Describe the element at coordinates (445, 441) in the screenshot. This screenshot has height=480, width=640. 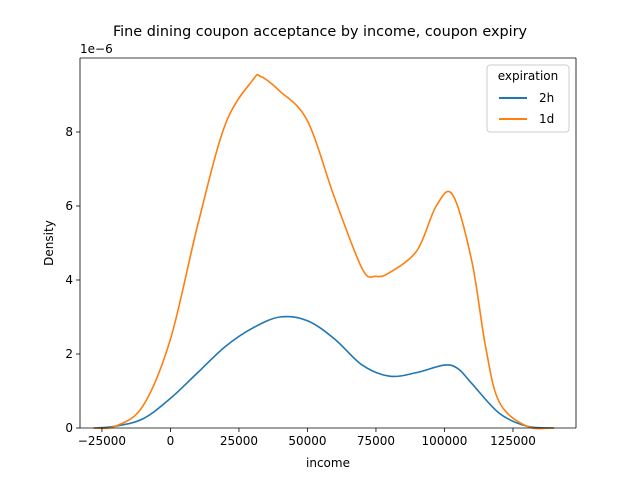
I see `x-tick-label: 100000` at that location.